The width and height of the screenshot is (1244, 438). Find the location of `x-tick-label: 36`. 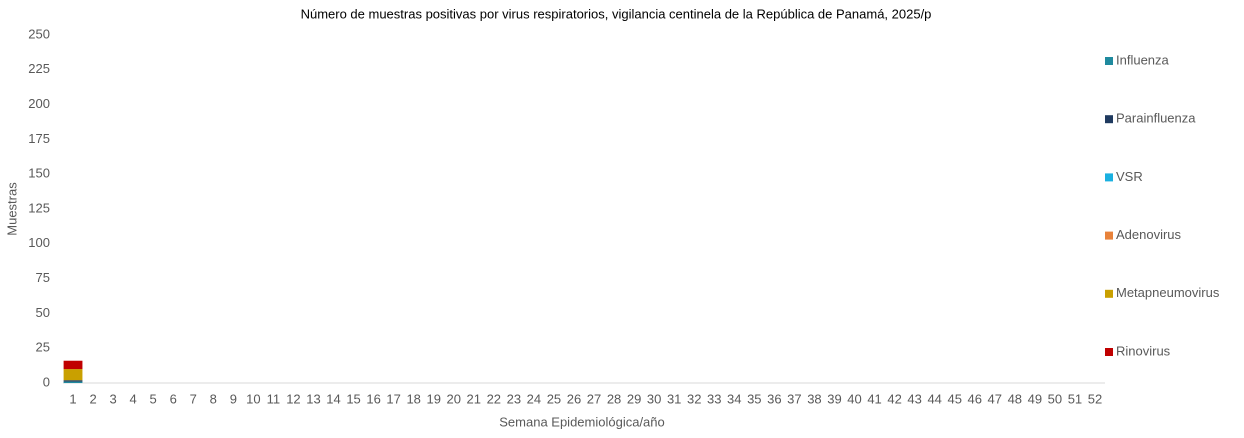

x-tick-label: 36 is located at coordinates (774, 398).